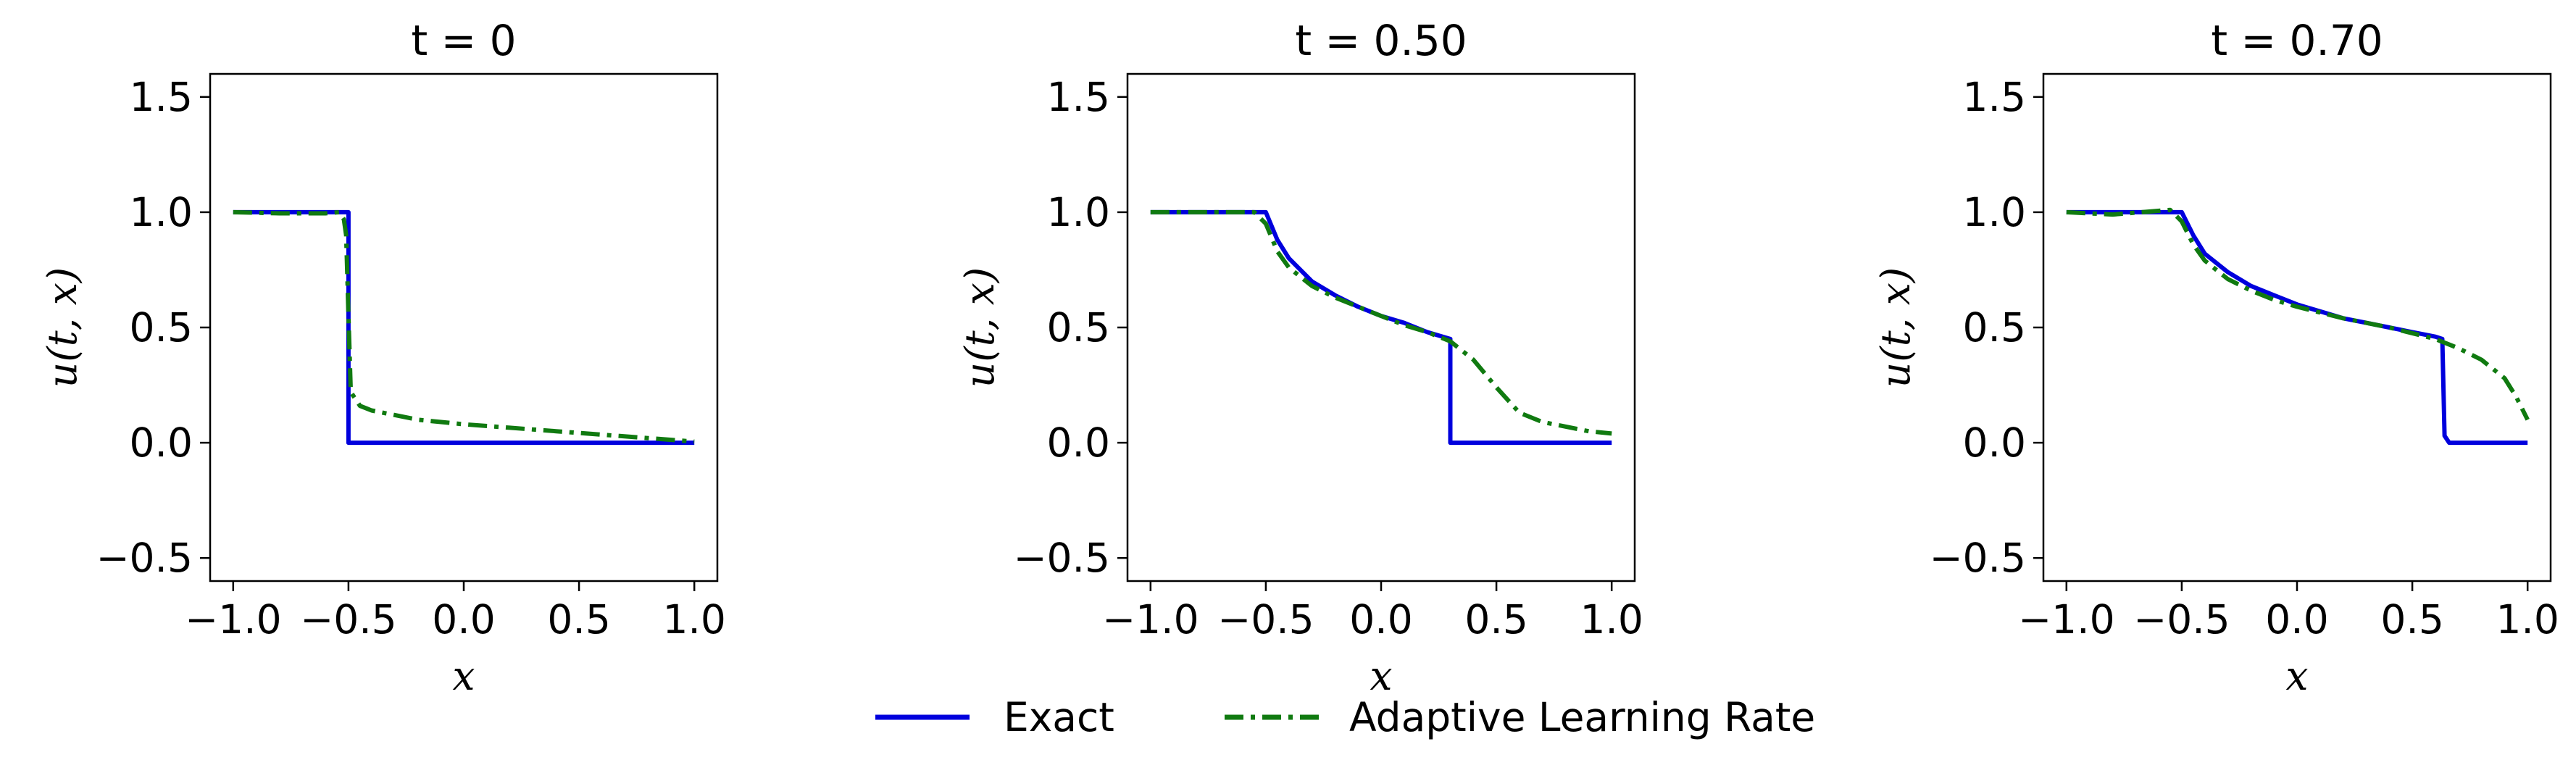 This screenshot has height=781, width=2576. Describe the element at coordinates (1059, 717) in the screenshot. I see `legend-label-exact: Exact` at that location.